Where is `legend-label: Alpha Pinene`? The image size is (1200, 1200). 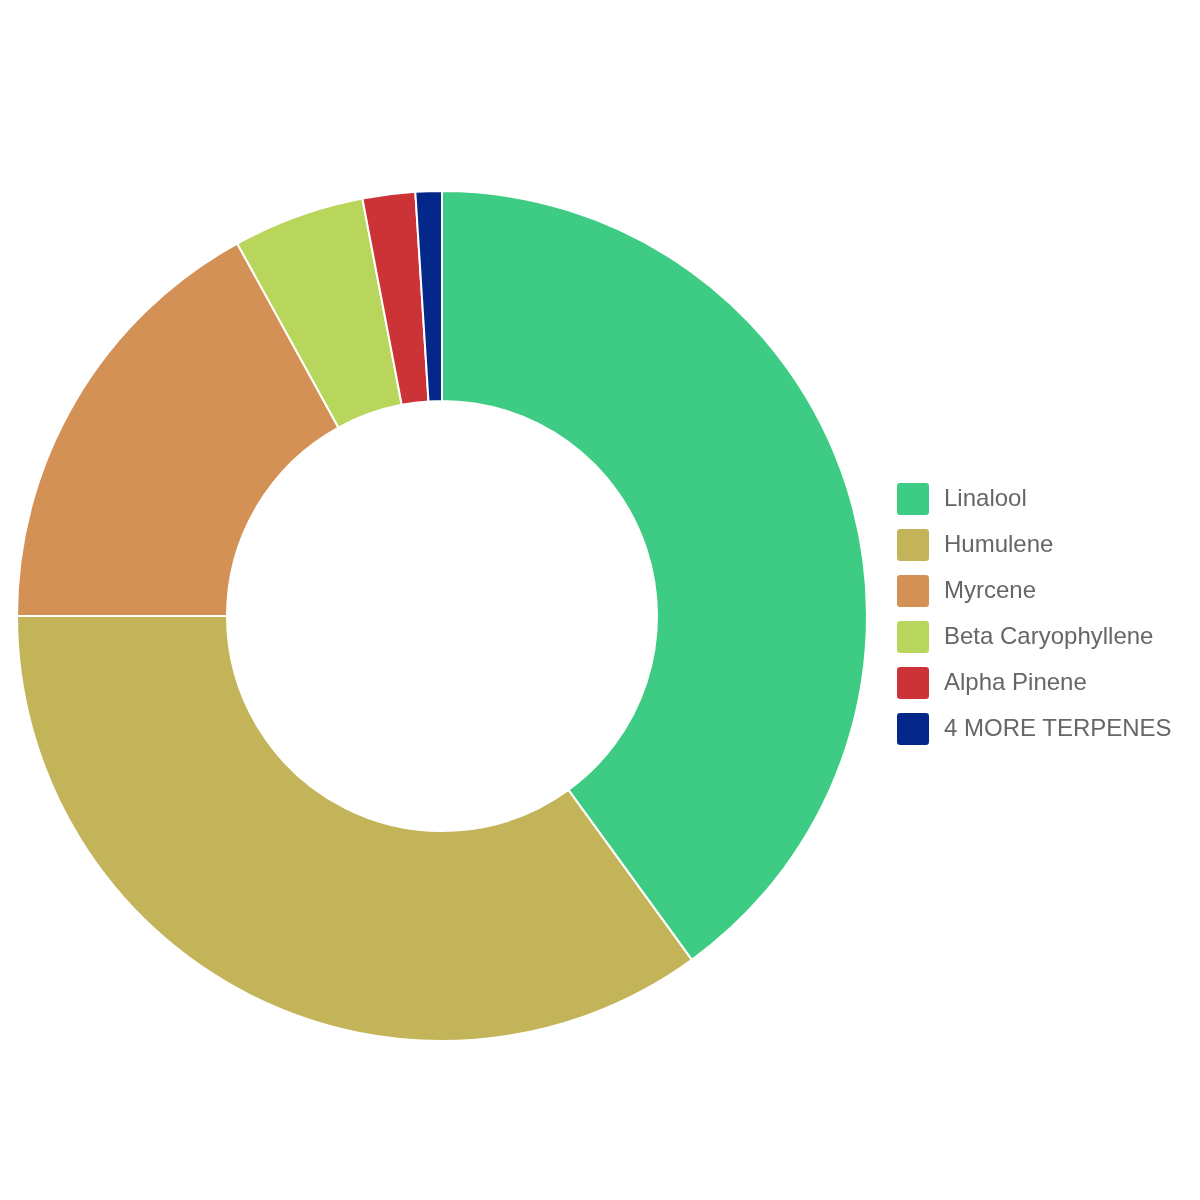 legend-label: Alpha Pinene is located at coordinates (1015, 681).